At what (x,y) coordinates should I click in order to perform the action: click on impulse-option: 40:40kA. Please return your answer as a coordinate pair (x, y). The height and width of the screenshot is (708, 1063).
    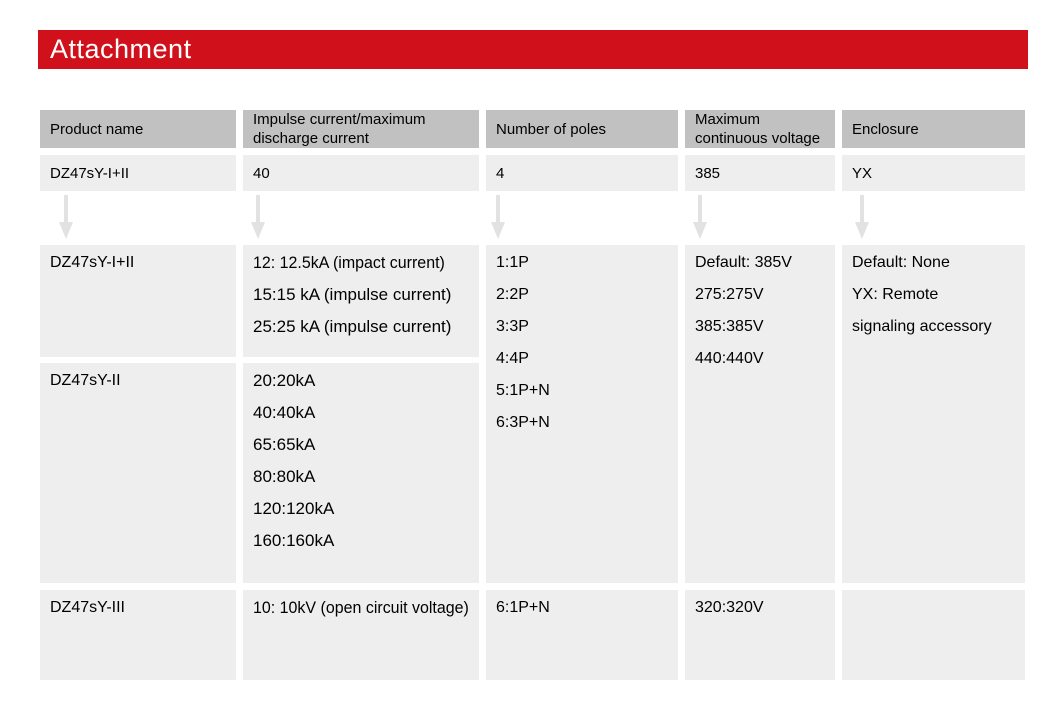
    Looking at the image, I should click on (284, 412).